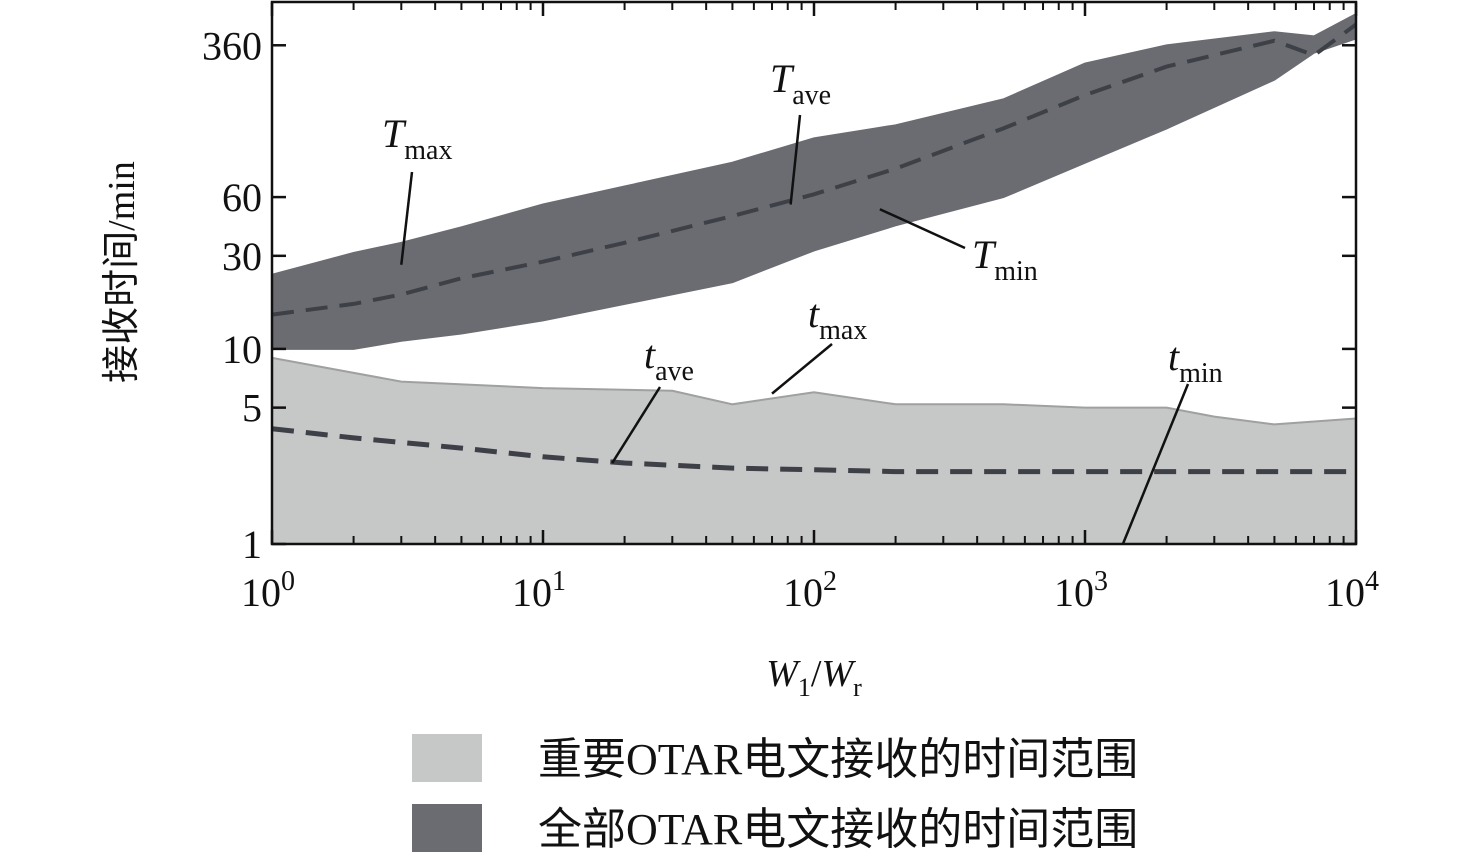  I want to click on y-tick-label: 30, so click(242, 256).